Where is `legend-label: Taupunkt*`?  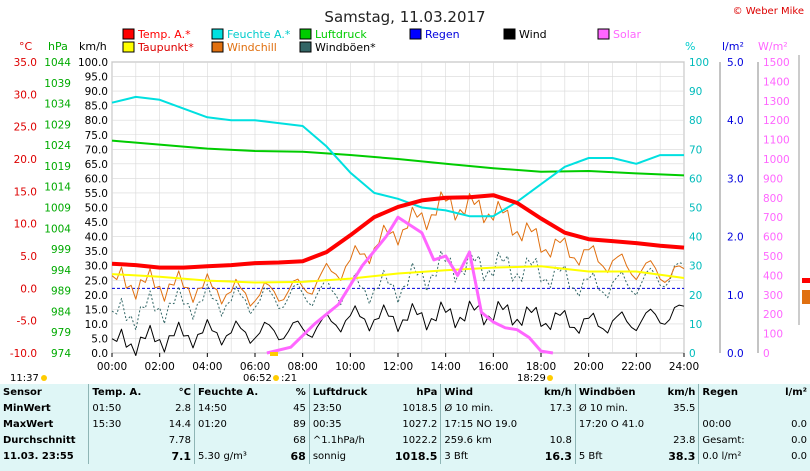
legend-label: Taupunkt* is located at coordinates (165, 47).